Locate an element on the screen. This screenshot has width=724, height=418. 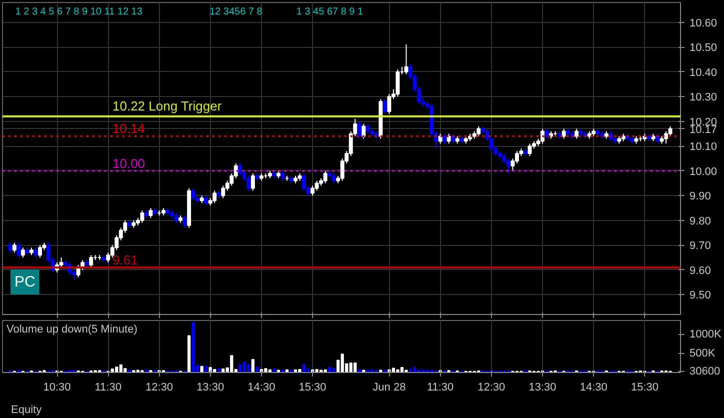
annotation: 1 2 3 4 5 6 7 8 9 10 11 12 13 is located at coordinates (79, 12).